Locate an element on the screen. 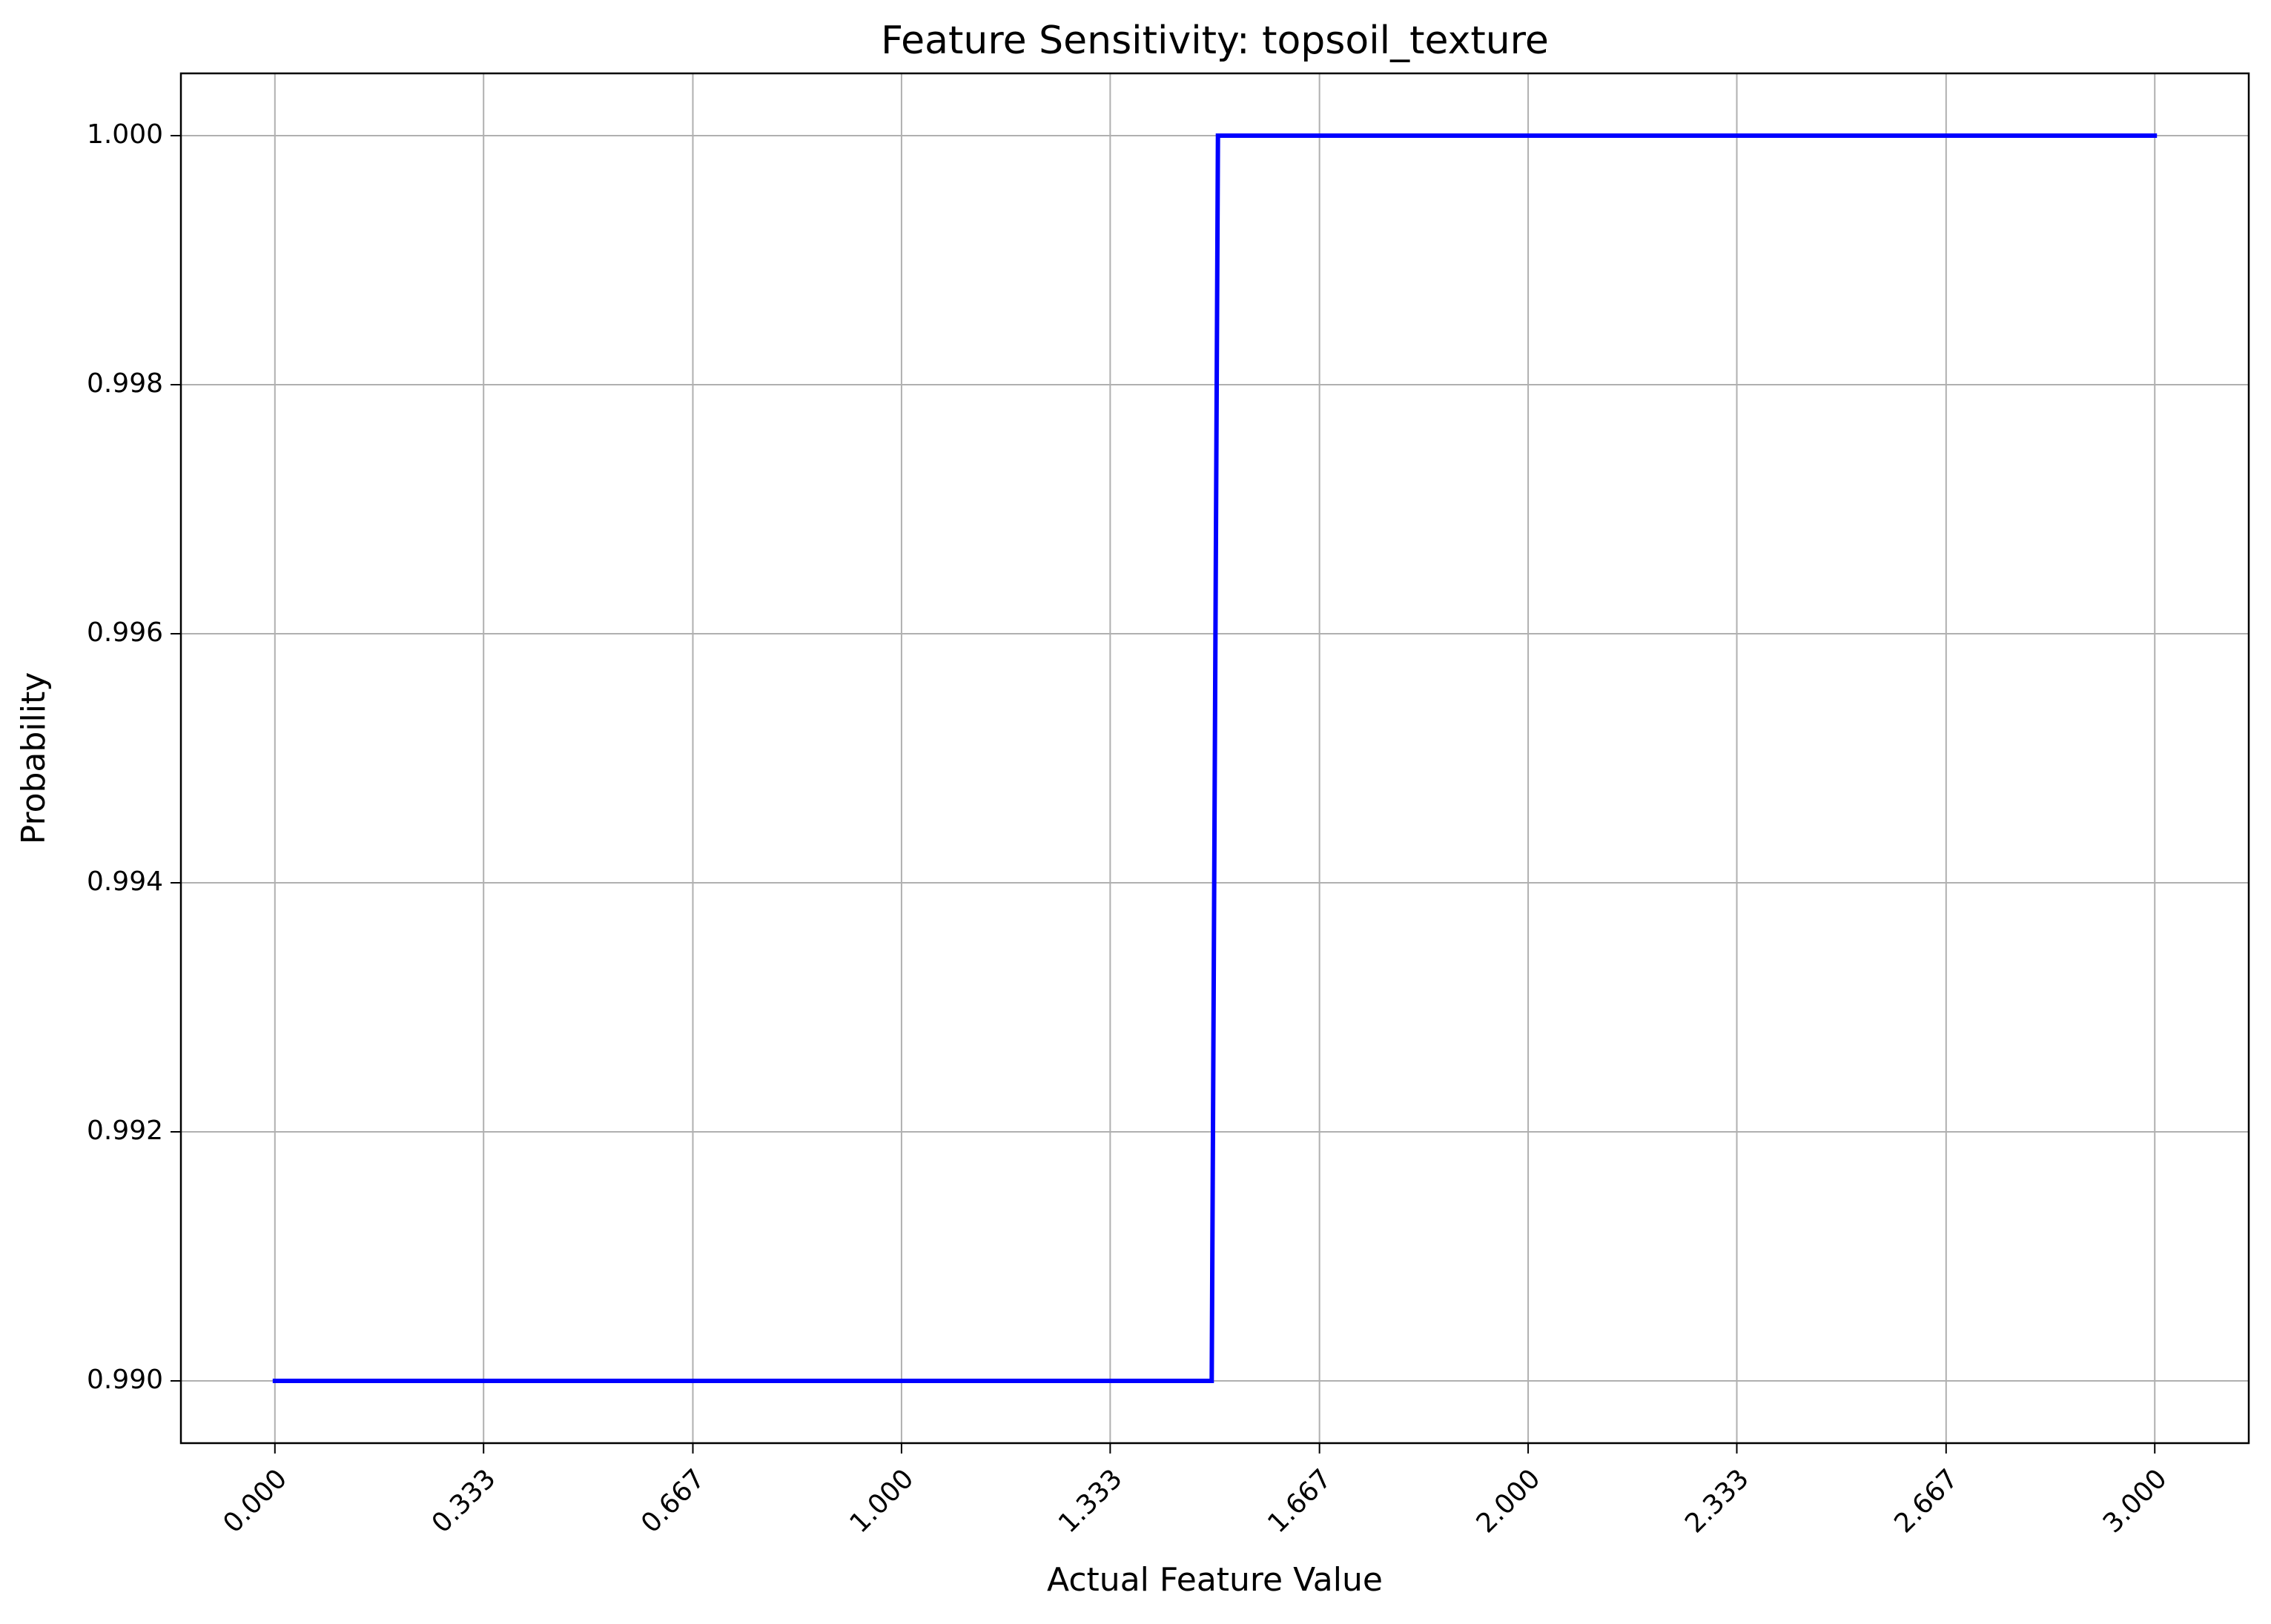 This screenshot has height=1624, width=2271. y-tick-label: 0.994 is located at coordinates (125, 881).